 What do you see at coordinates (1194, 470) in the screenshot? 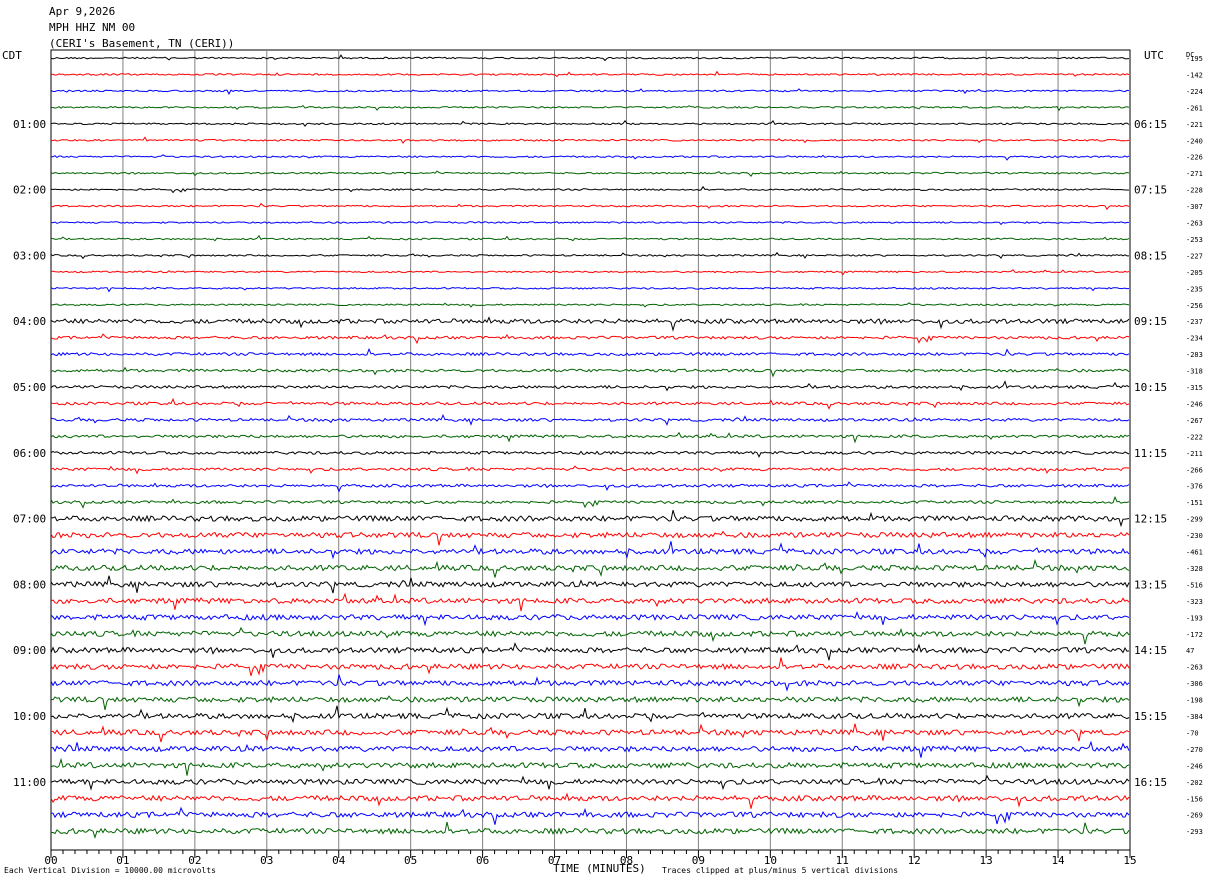
I see `dc-offset-label: -266` at bounding box center [1194, 470].